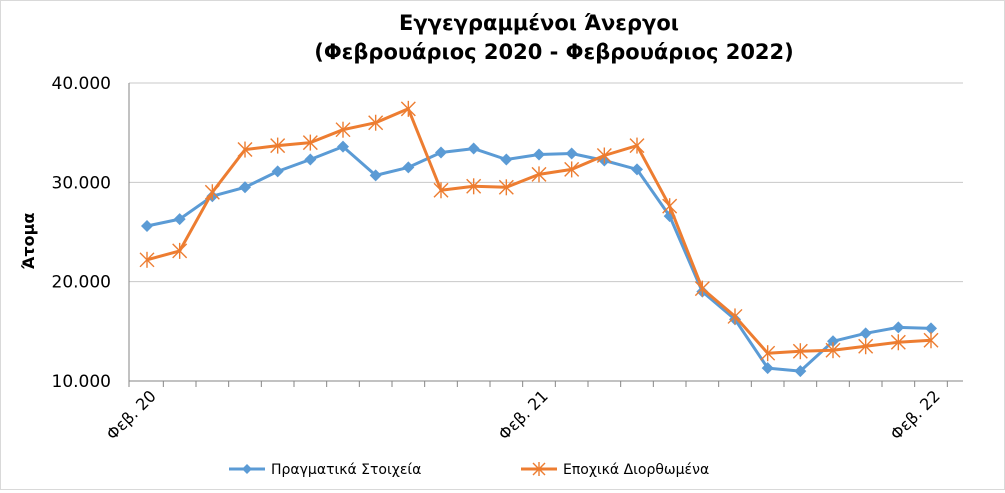 The height and width of the screenshot is (493, 1005). What do you see at coordinates (81, 283) in the screenshot?
I see `y-tick-label: 20.000` at bounding box center [81, 283].